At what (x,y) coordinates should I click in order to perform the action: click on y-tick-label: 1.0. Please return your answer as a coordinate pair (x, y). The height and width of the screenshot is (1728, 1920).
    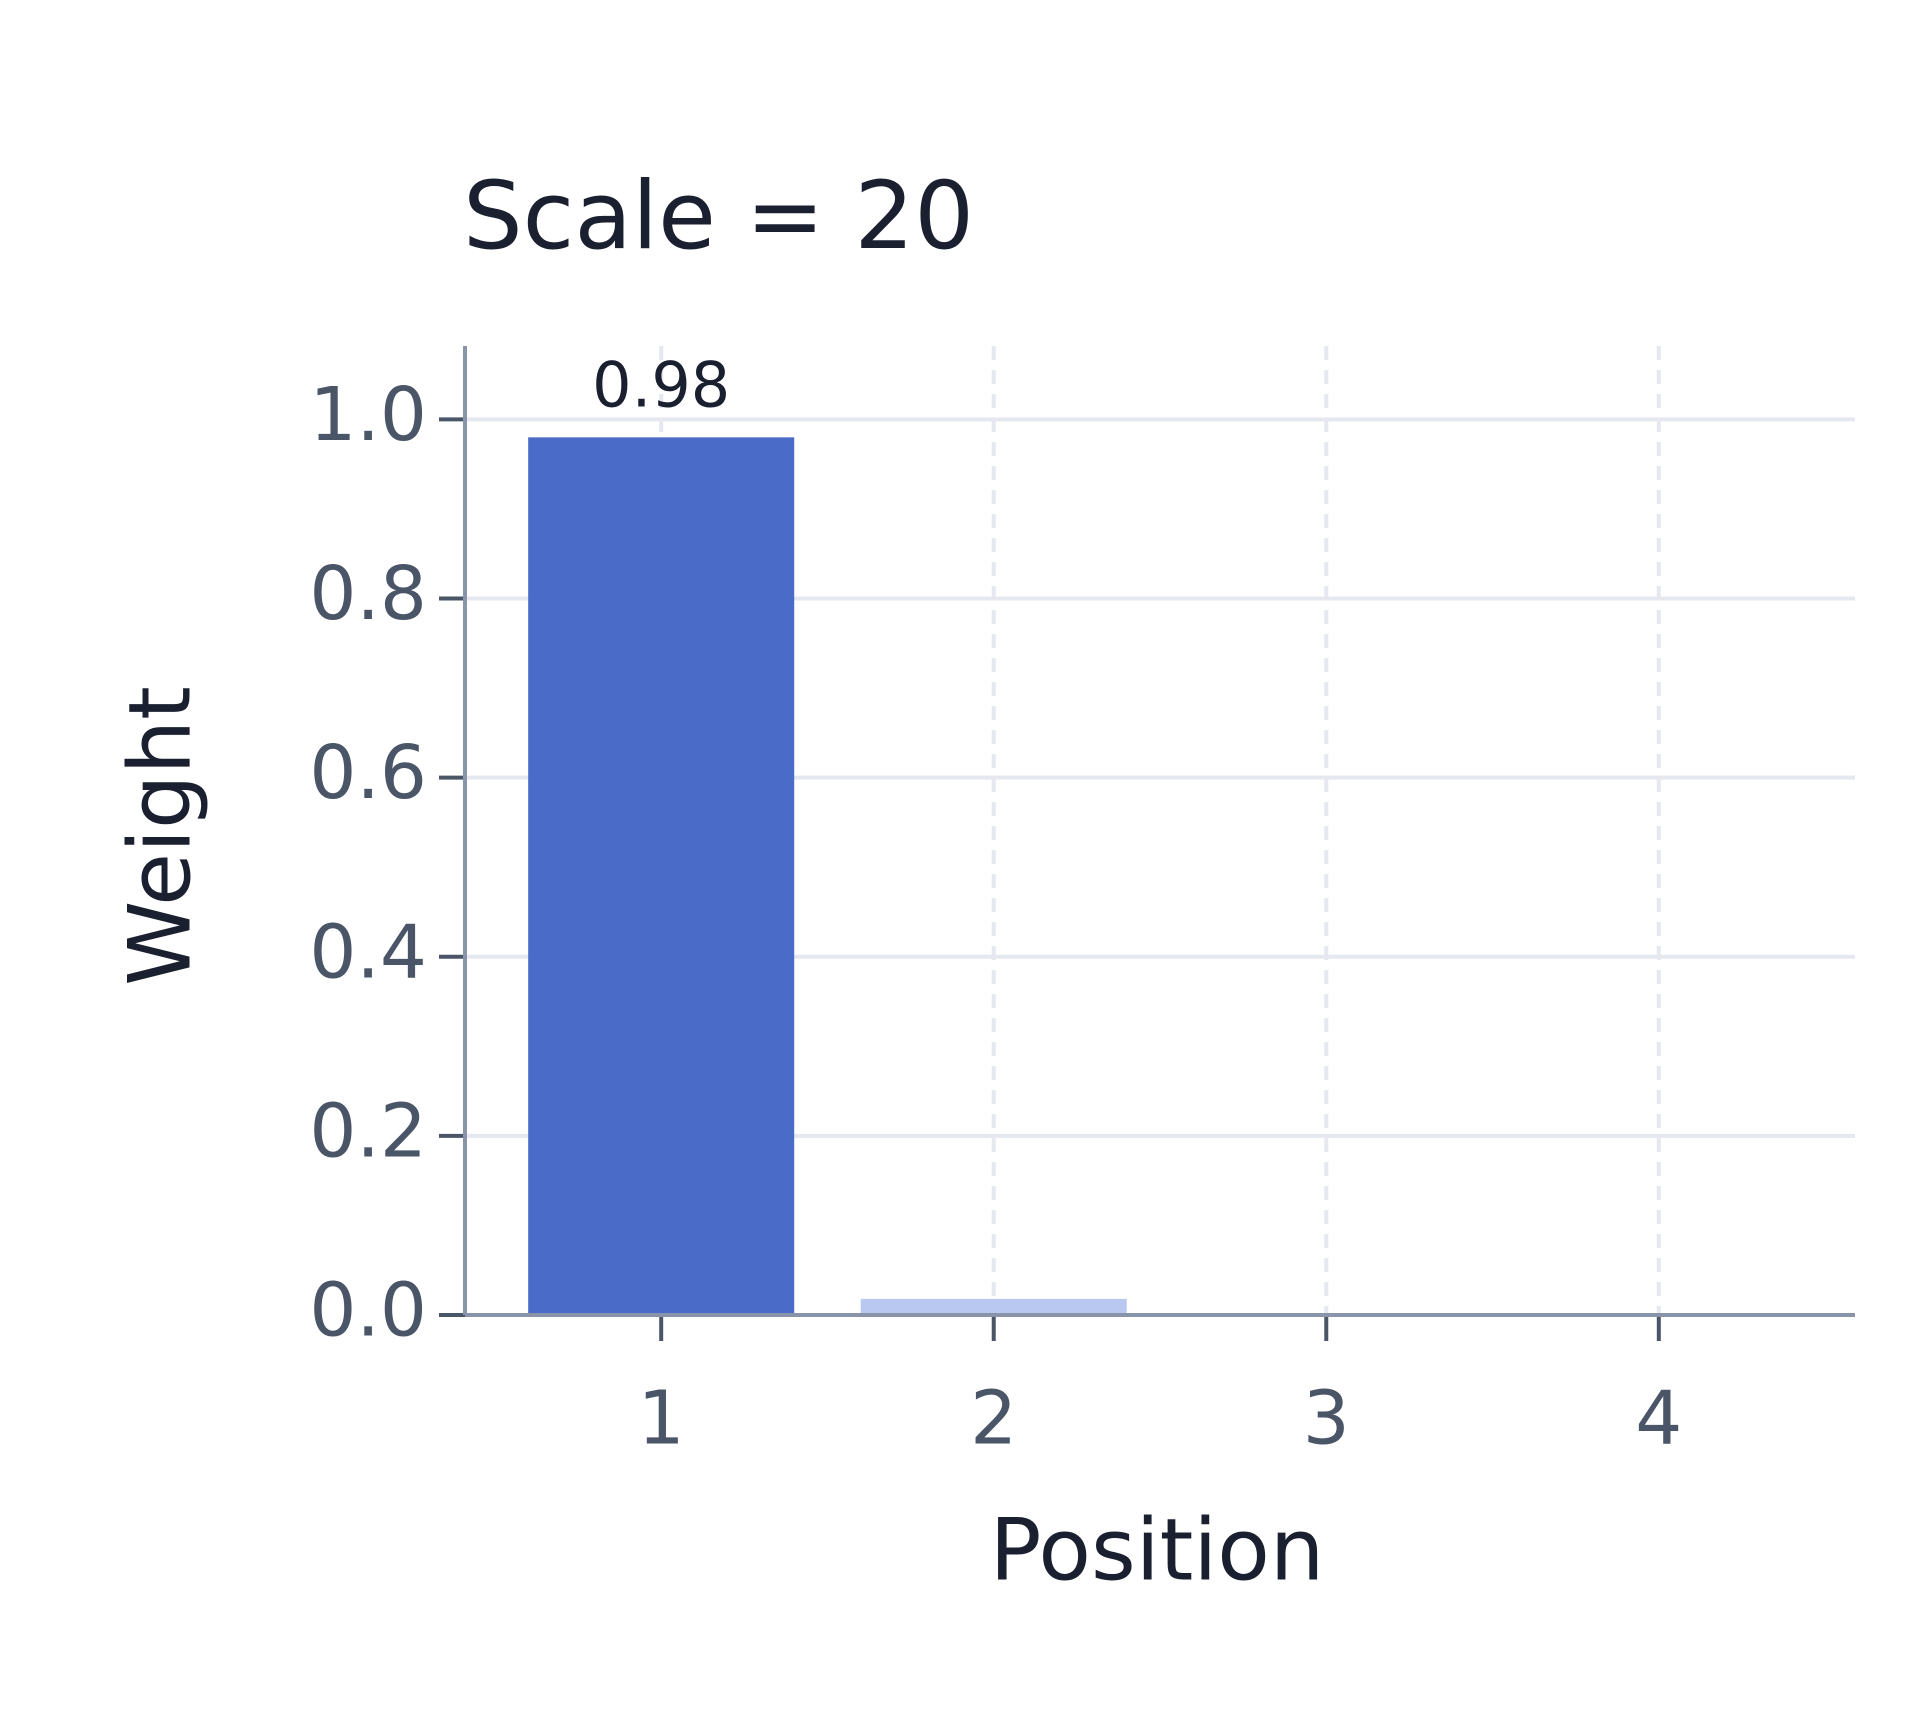
    Looking at the image, I should click on (368, 415).